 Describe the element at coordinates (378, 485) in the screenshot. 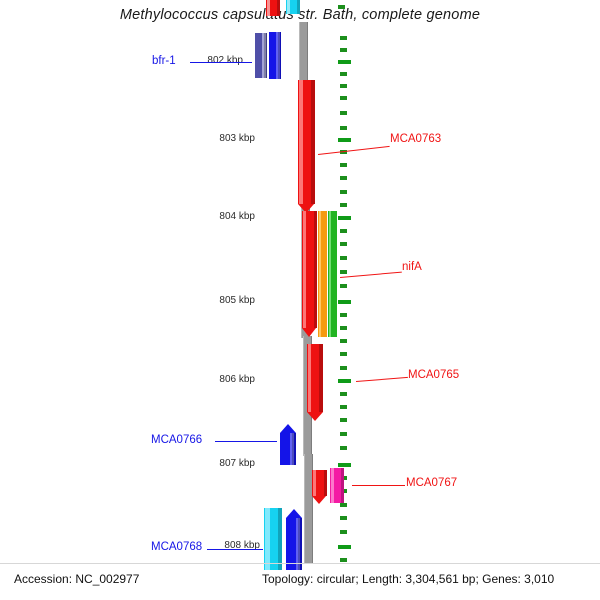

I see `leader-line-MCA0767` at that location.